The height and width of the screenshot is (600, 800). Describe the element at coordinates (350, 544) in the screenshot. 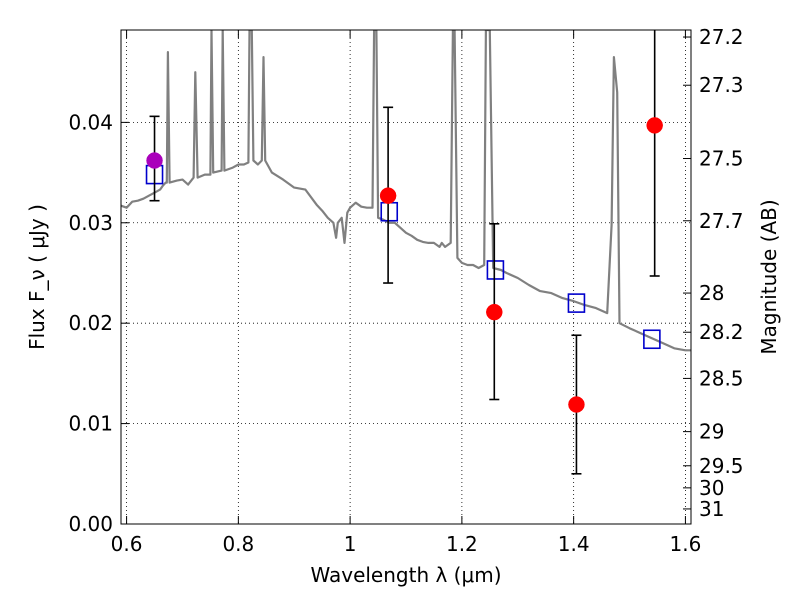

I see `x-tick-label: 1` at that location.